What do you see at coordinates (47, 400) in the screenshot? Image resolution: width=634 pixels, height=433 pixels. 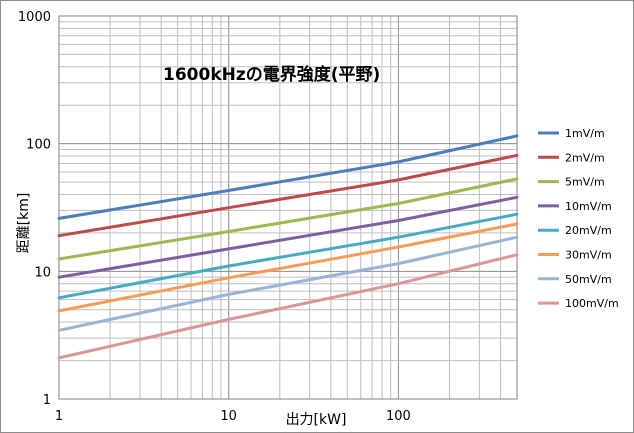 I see `y-tick-label: 1` at bounding box center [47, 400].